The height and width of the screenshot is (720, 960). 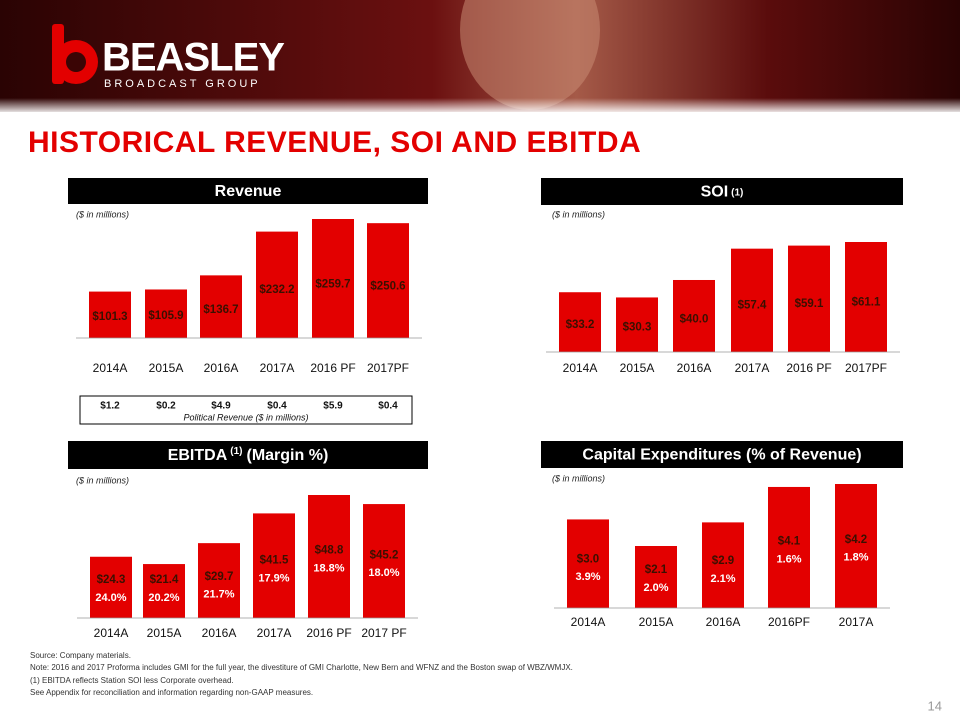 What do you see at coordinates (384, 555) in the screenshot?
I see `value-label: $45.2` at bounding box center [384, 555].